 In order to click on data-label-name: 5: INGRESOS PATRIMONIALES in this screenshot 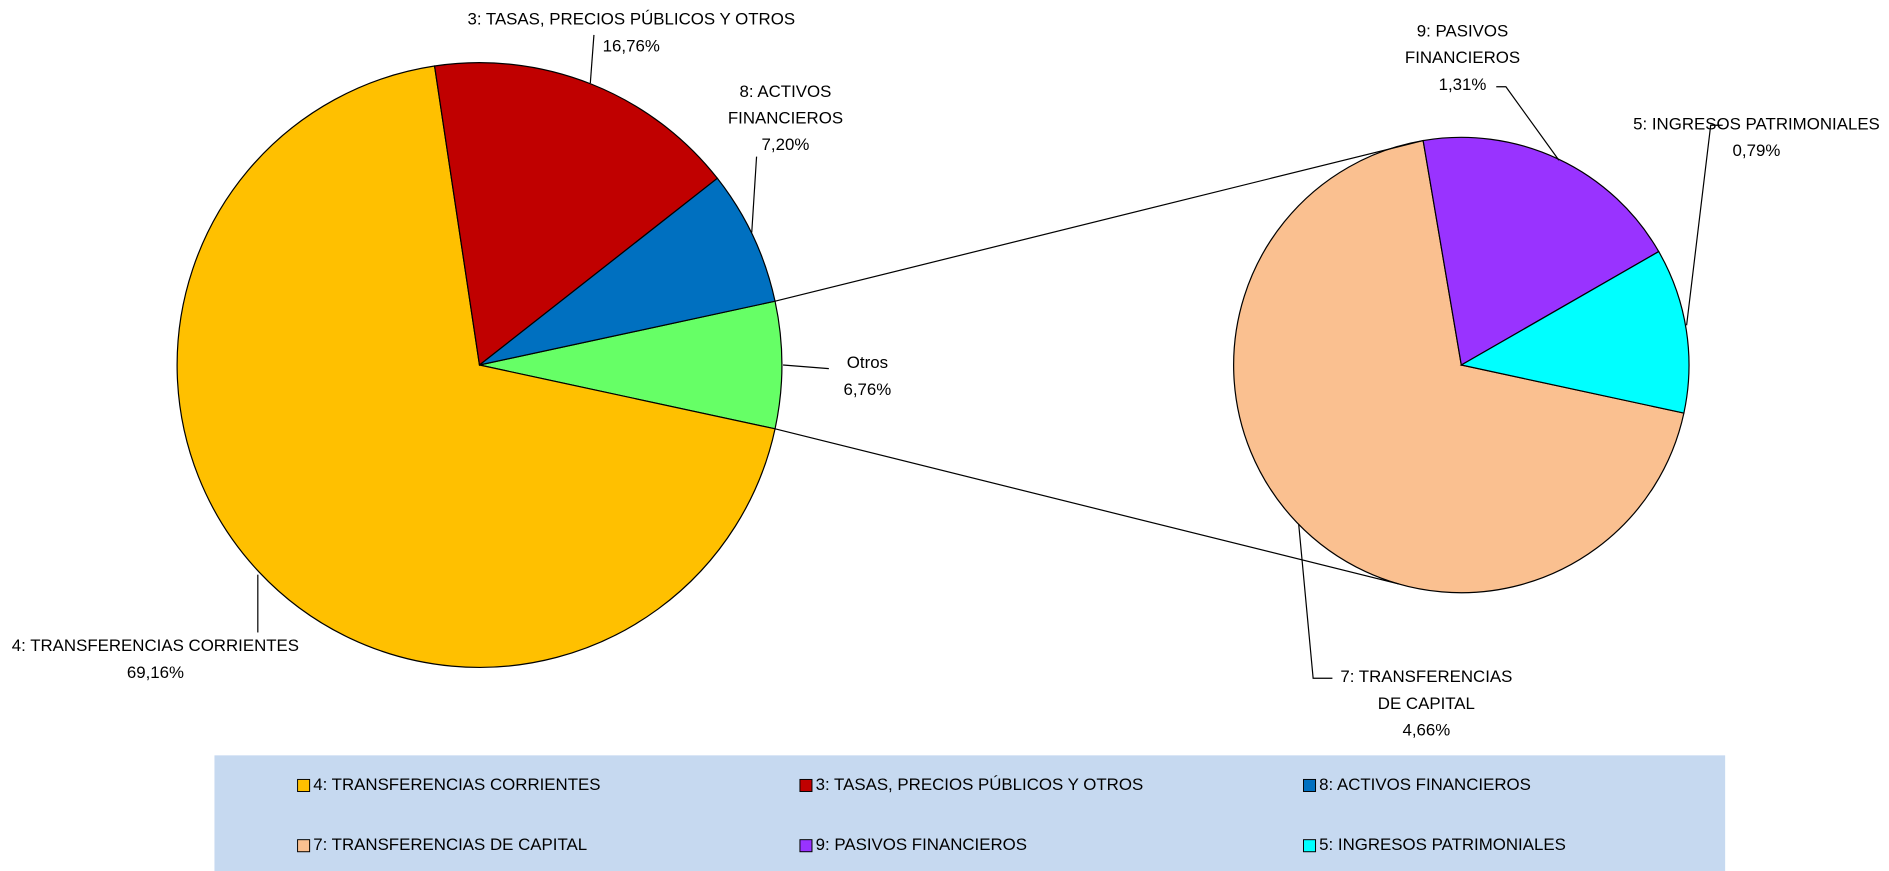, I will do `click(1756, 124)`.